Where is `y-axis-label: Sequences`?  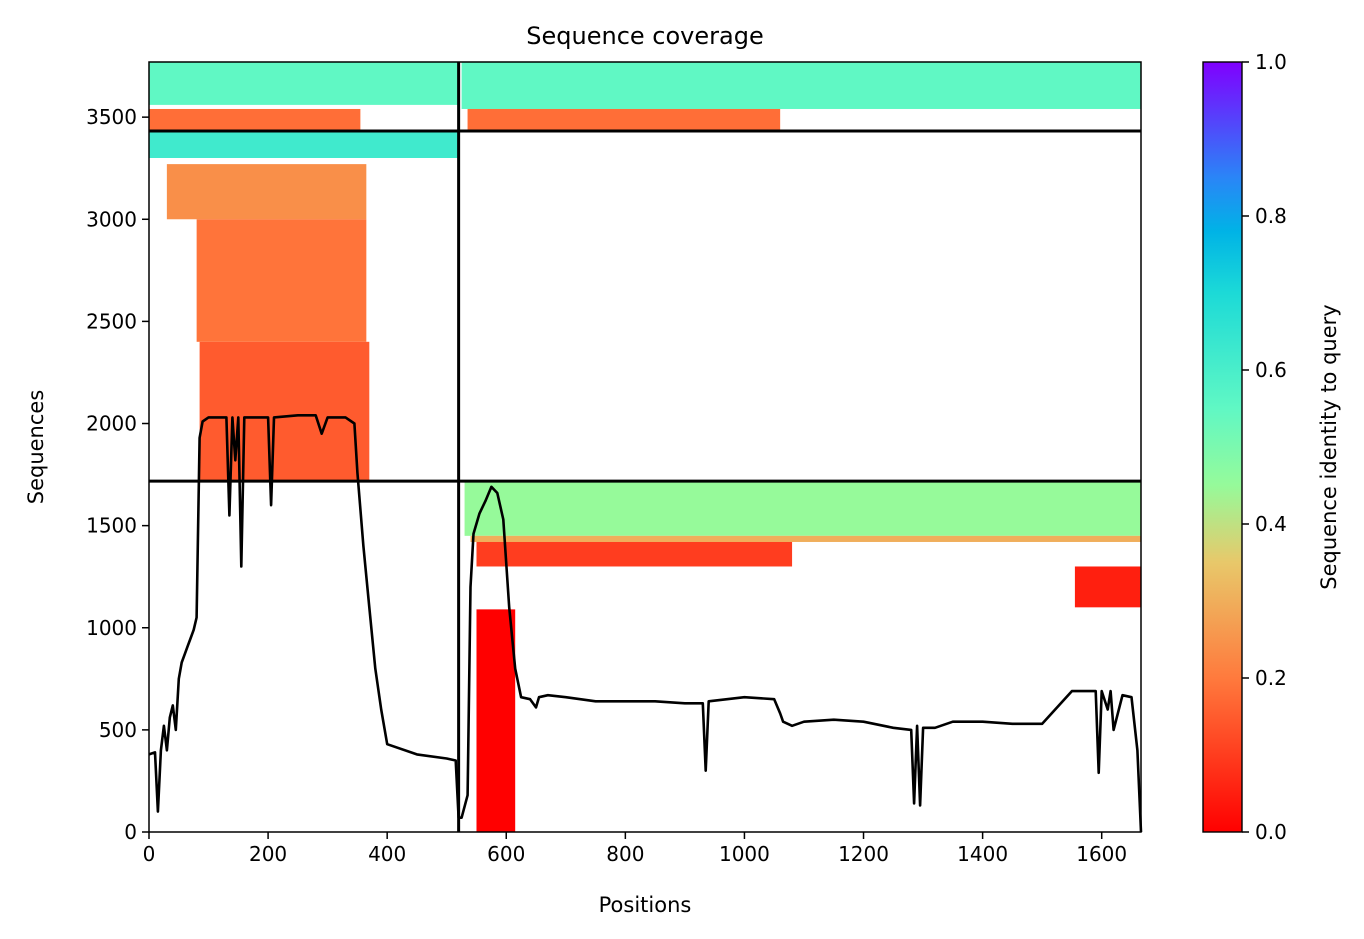 y-axis-label: Sequences is located at coordinates (36, 447).